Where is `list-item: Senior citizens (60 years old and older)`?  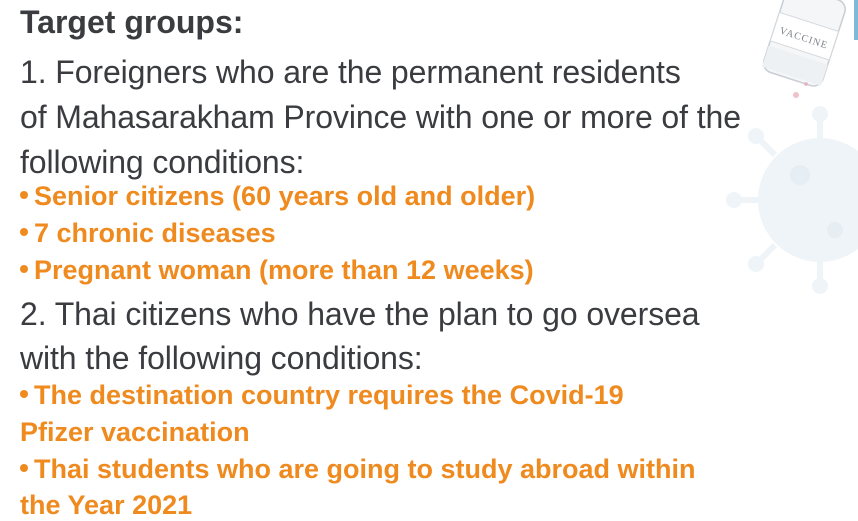 list-item: Senior citizens (60 years old and older) is located at coordinates (277, 196).